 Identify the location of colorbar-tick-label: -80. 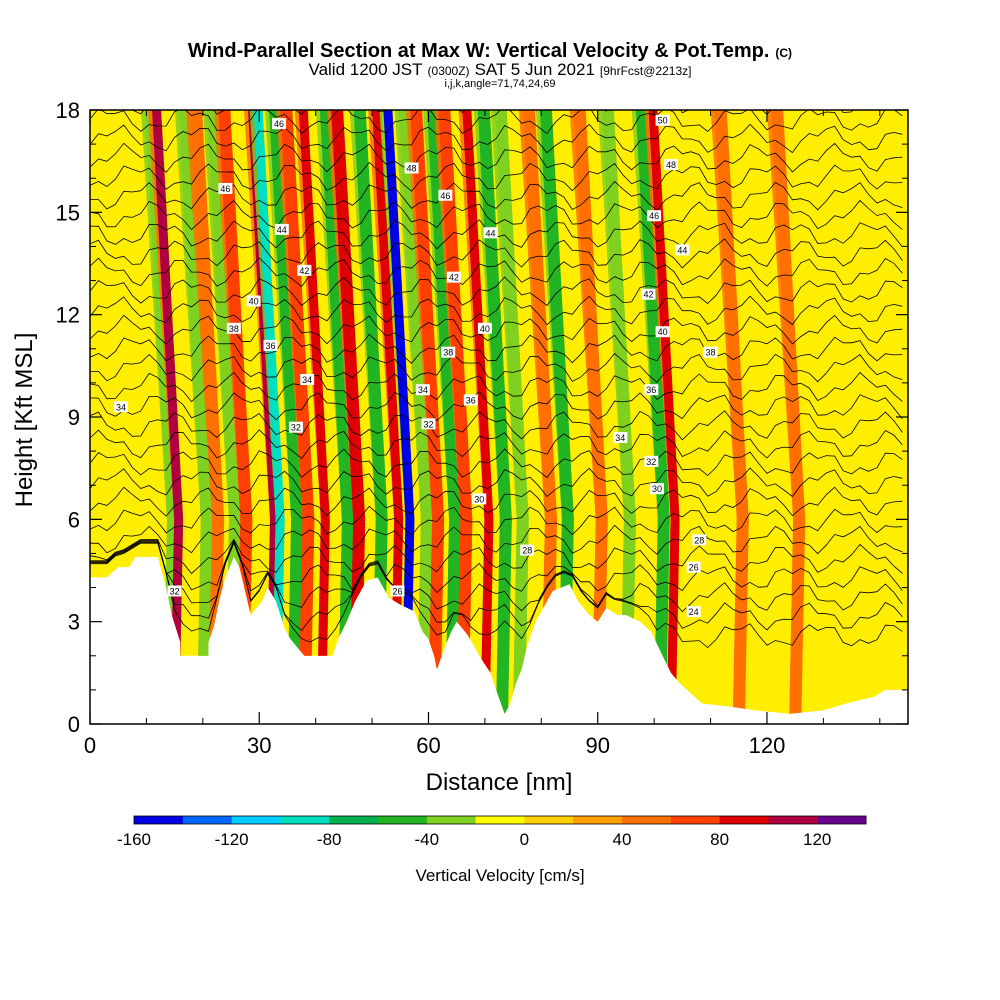
(329, 839).